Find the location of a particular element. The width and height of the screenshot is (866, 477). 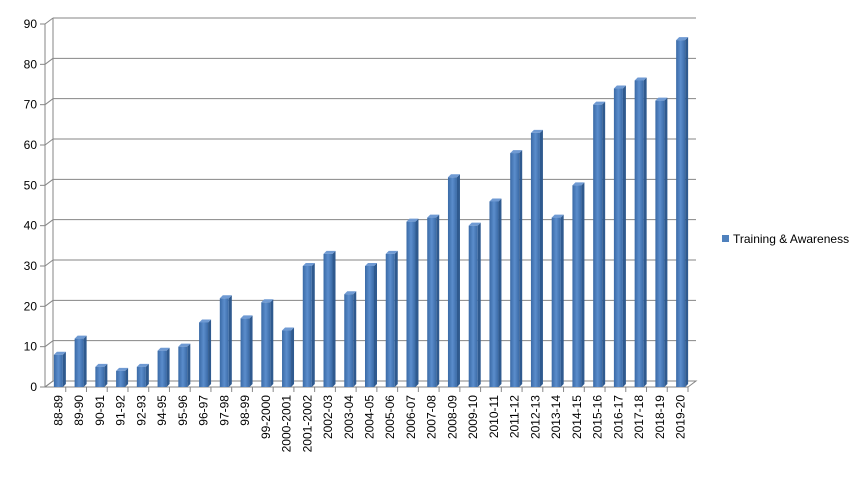

y-tick-label: 30 is located at coordinates (31, 266).